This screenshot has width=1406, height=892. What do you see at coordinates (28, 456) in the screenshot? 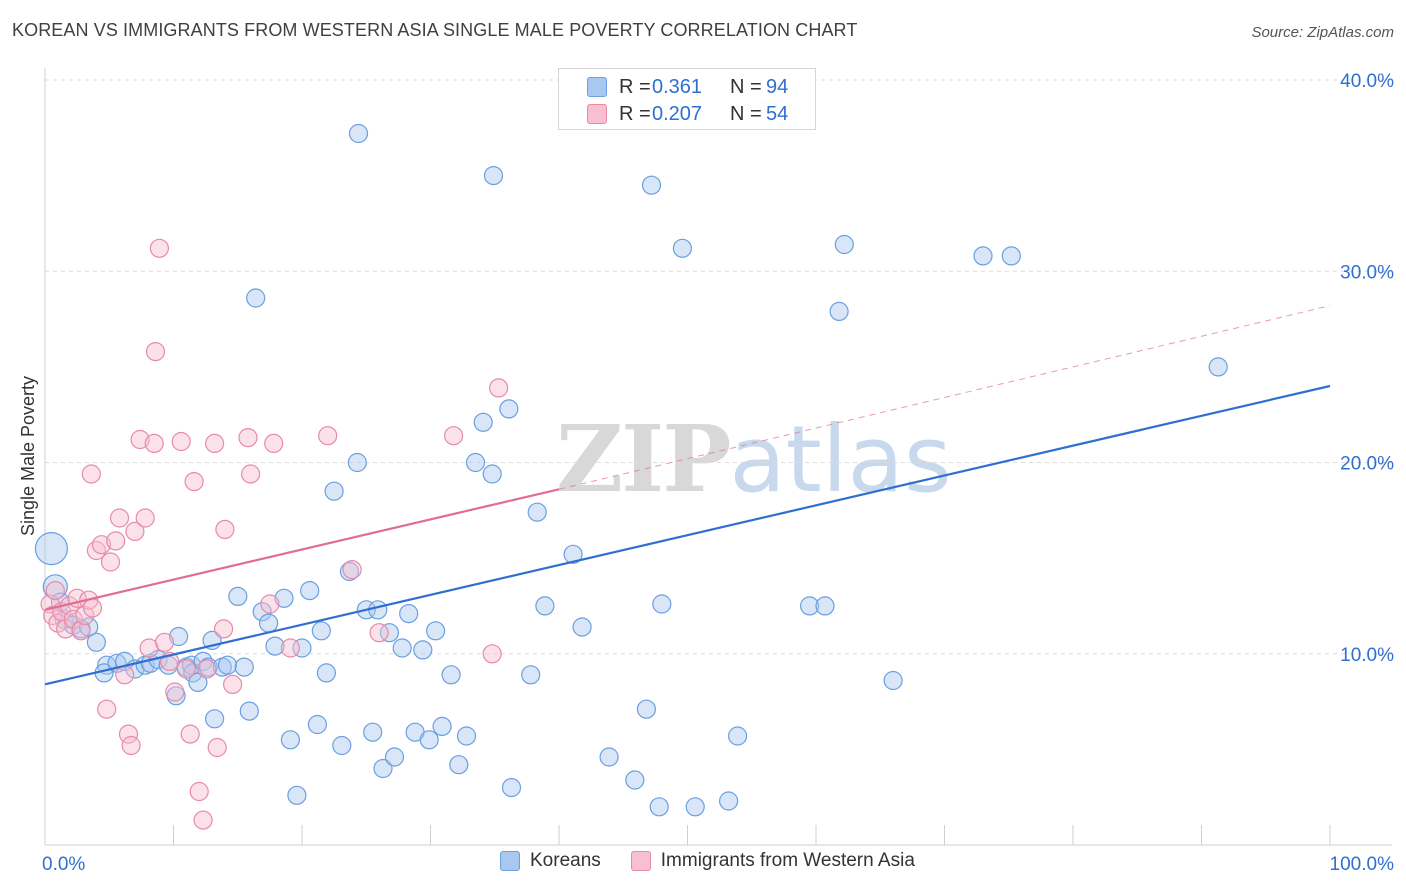
I see `y-axis-title: Single Male Poverty` at bounding box center [28, 456].